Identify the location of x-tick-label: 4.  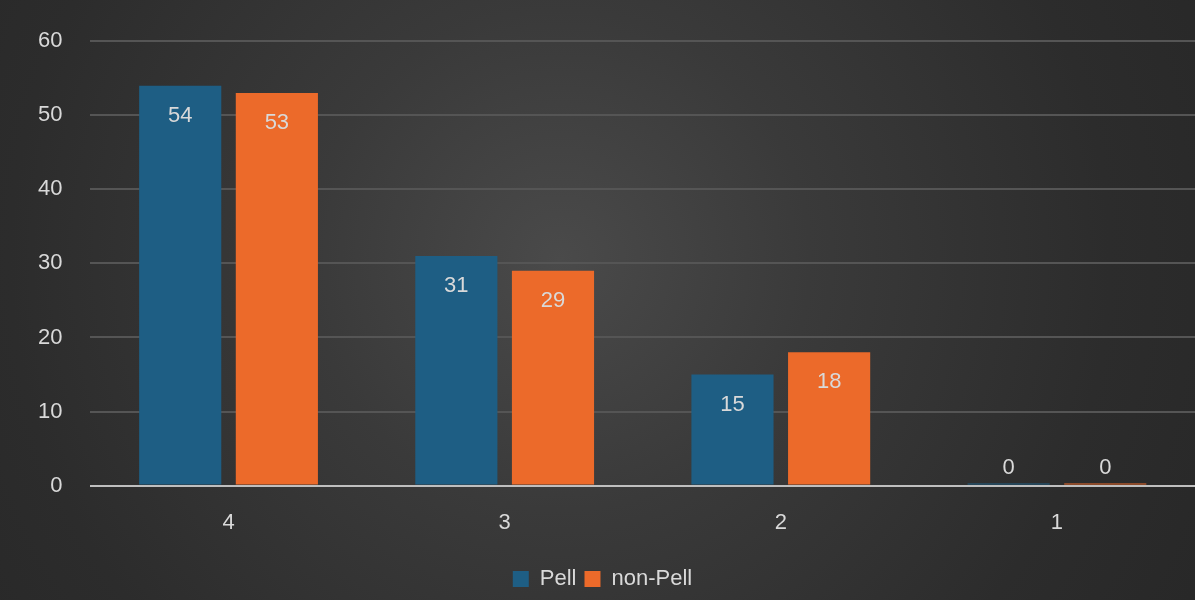
(228, 521).